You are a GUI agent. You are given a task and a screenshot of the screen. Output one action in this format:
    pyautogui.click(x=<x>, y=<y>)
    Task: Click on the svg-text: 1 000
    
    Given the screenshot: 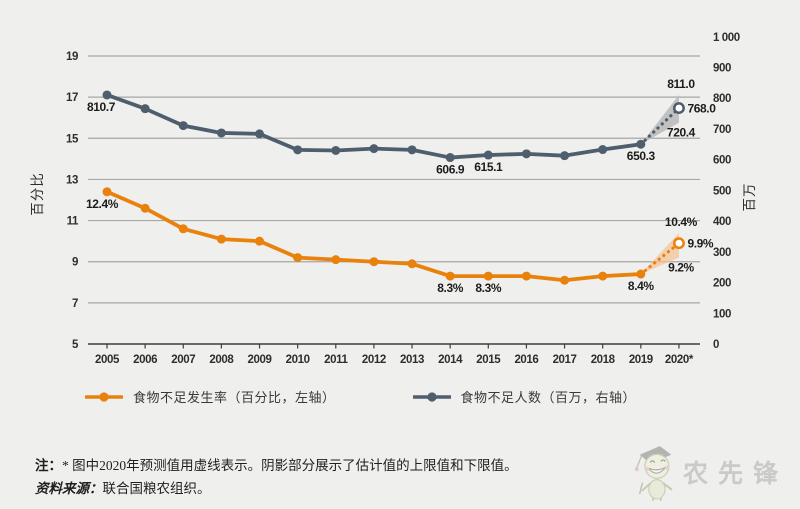 What is the action you would take?
    pyautogui.click(x=726, y=38)
    